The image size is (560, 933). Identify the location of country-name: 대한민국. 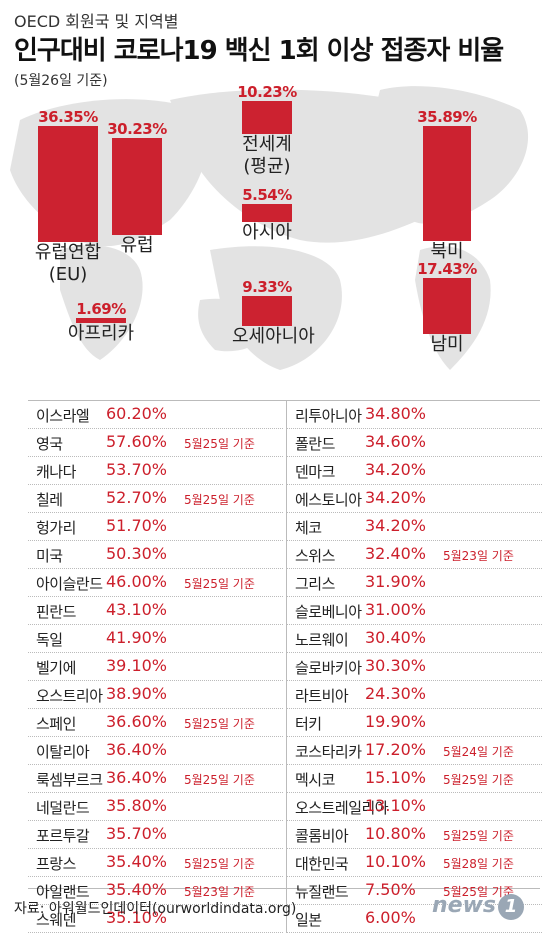
(322, 864).